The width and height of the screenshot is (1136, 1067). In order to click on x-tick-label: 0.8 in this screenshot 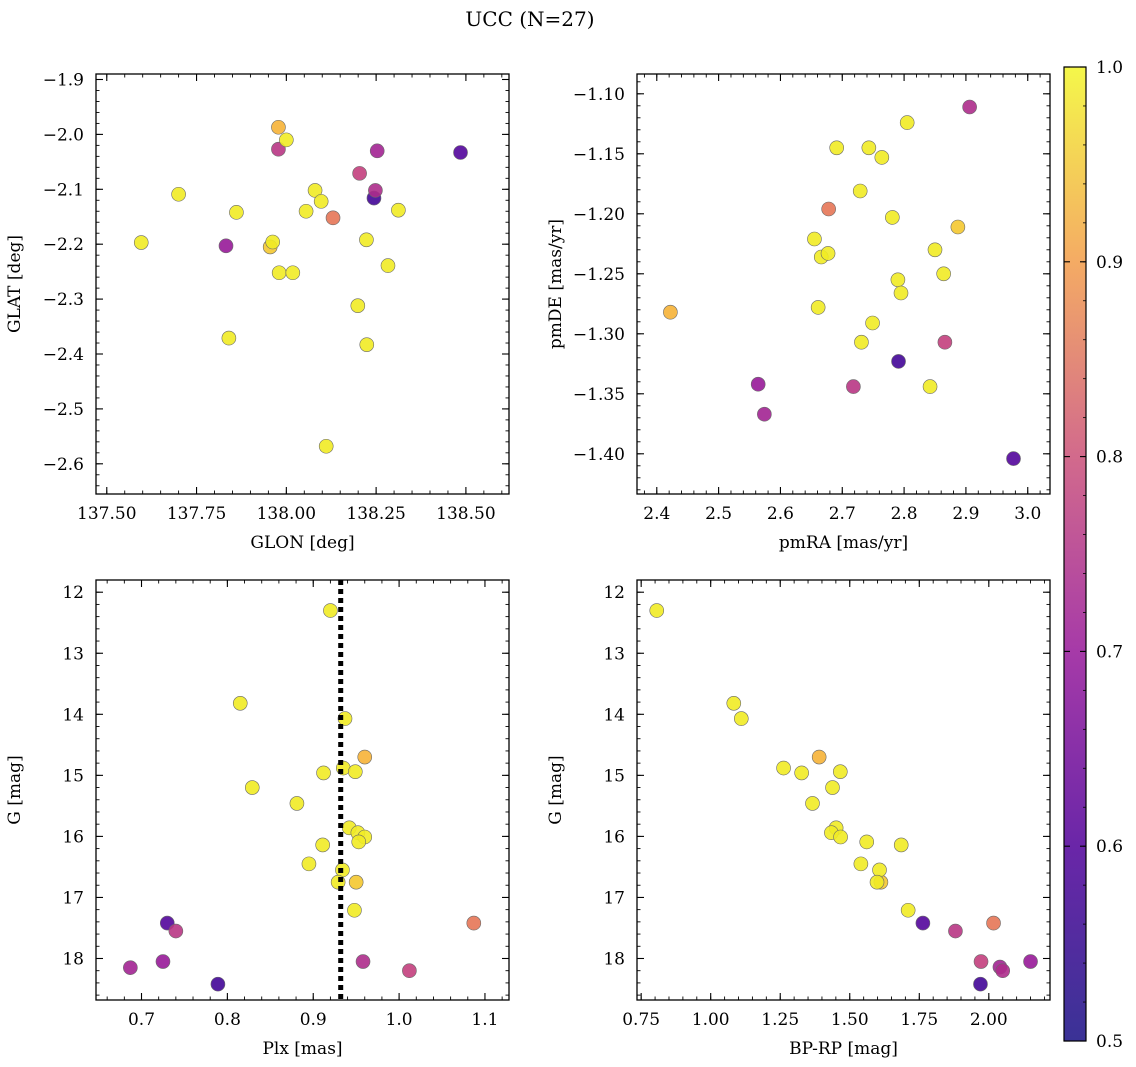, I will do `click(227, 1020)`.